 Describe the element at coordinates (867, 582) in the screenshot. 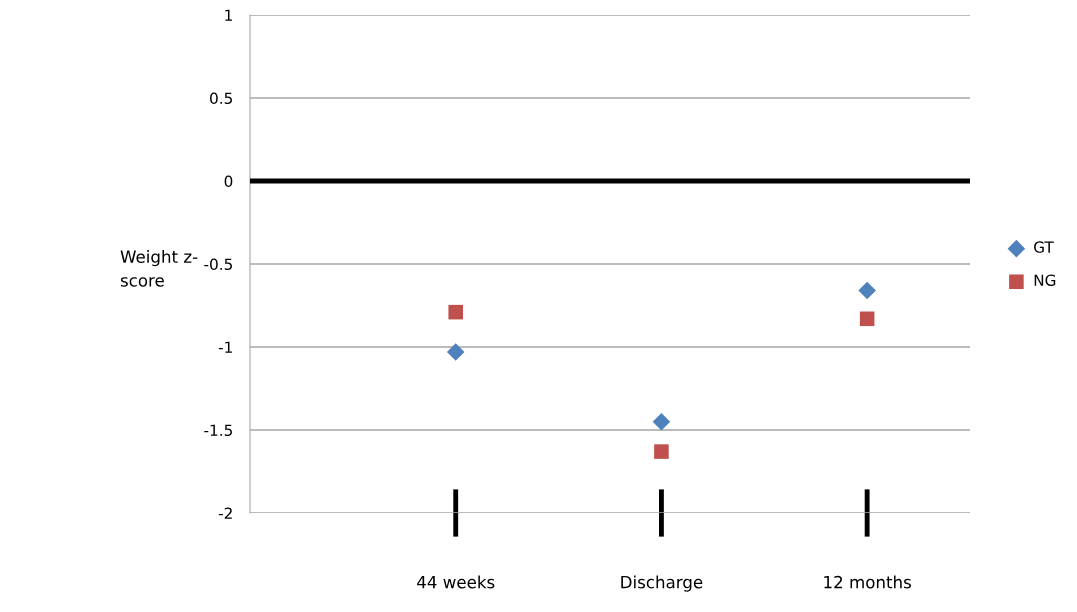

I see `x-tick-label: 12 months` at that location.